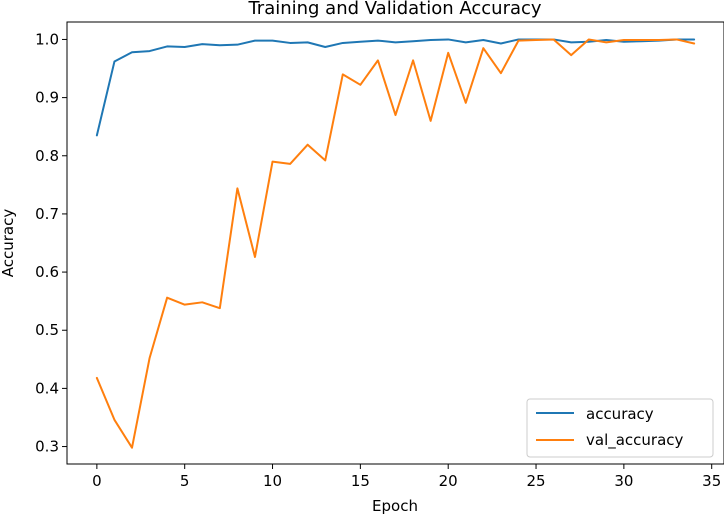 The width and height of the screenshot is (724, 516). Describe the element at coordinates (185, 481) in the screenshot. I see `x-tick-label: 5` at that location.